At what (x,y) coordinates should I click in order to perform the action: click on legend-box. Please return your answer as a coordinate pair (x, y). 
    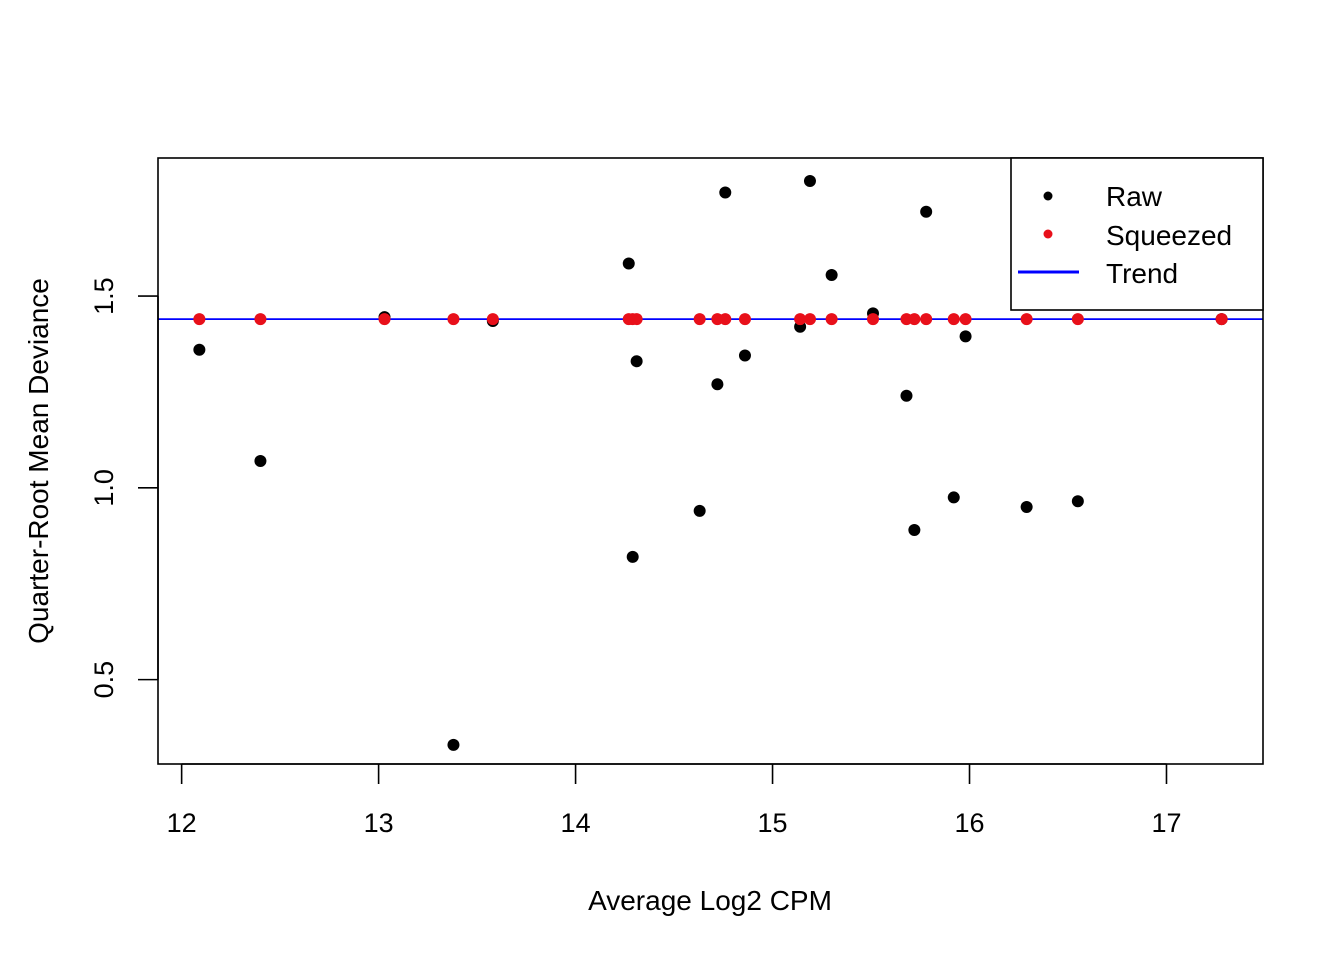
    Looking at the image, I should click on (1137, 234).